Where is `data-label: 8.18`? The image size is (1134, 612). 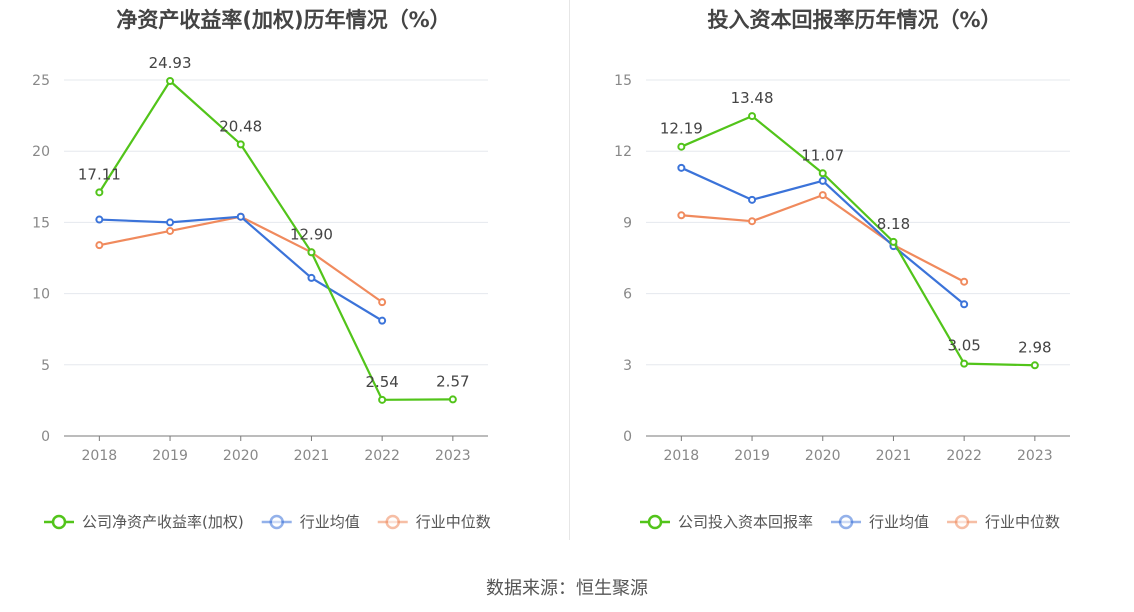 data-label: 8.18 is located at coordinates (893, 224).